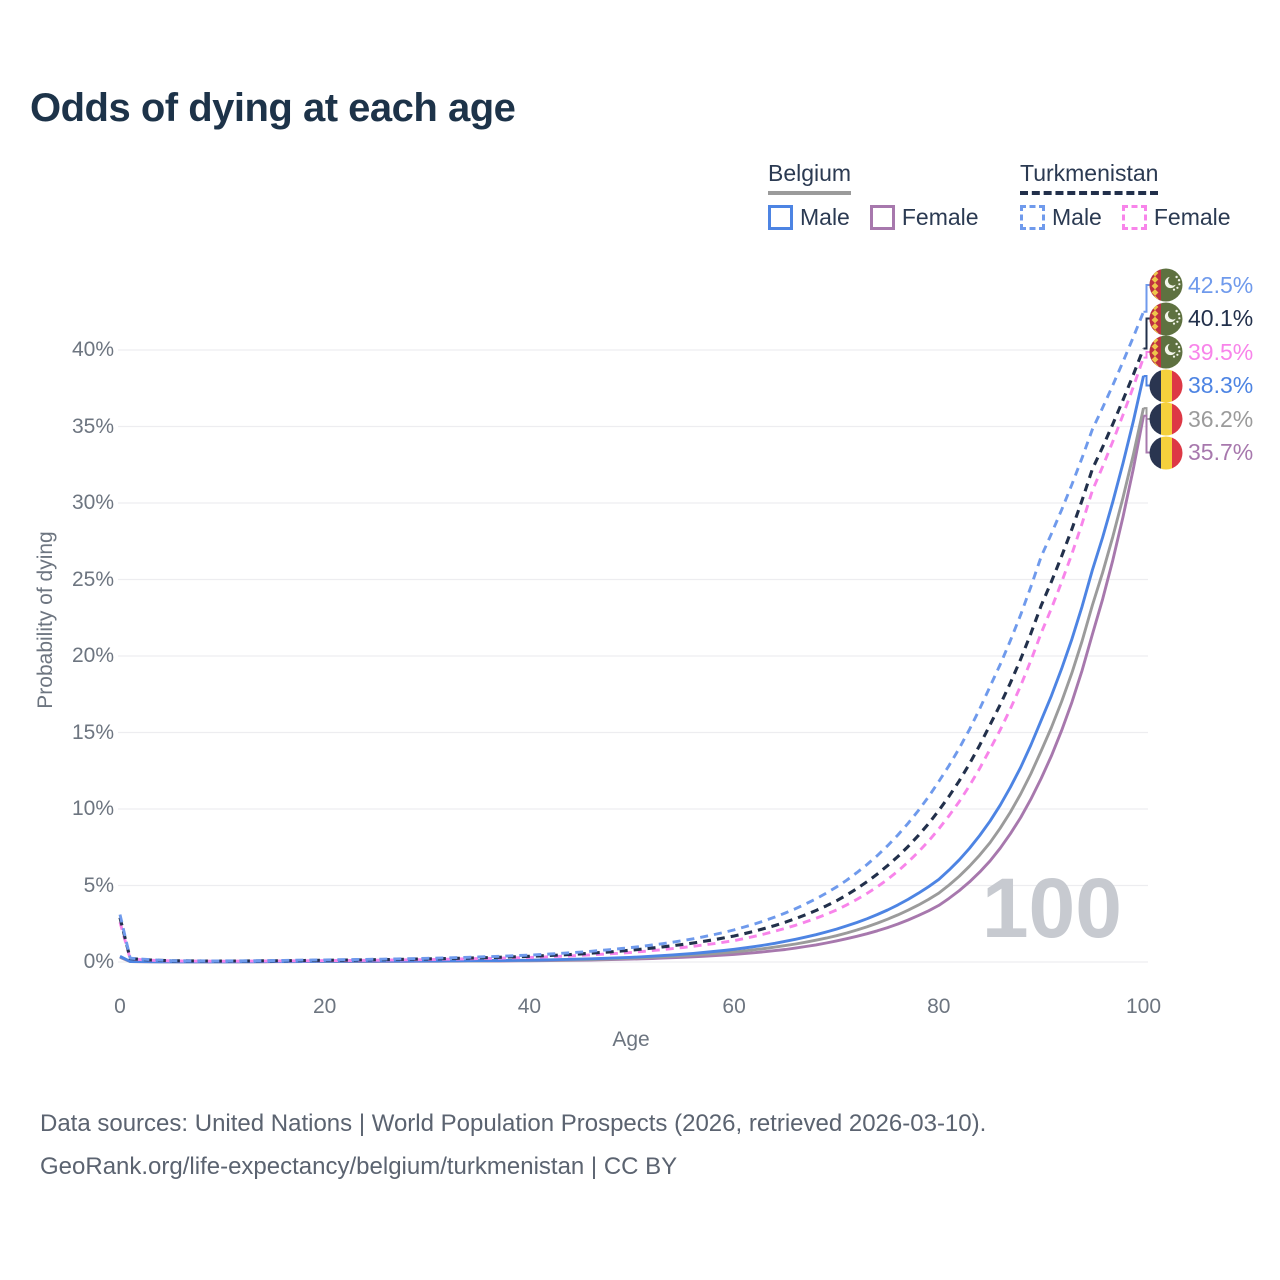 Image resolution: width=1280 pixels, height=1280 pixels. I want to click on end-label-value: 42.5%, so click(1221, 284).